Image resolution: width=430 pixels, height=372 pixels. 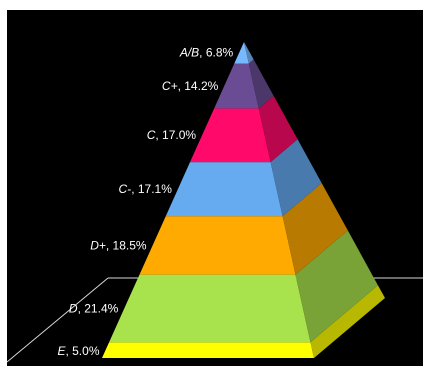 I want to click on pyramid-label-category-e: E, so click(x=61, y=351).